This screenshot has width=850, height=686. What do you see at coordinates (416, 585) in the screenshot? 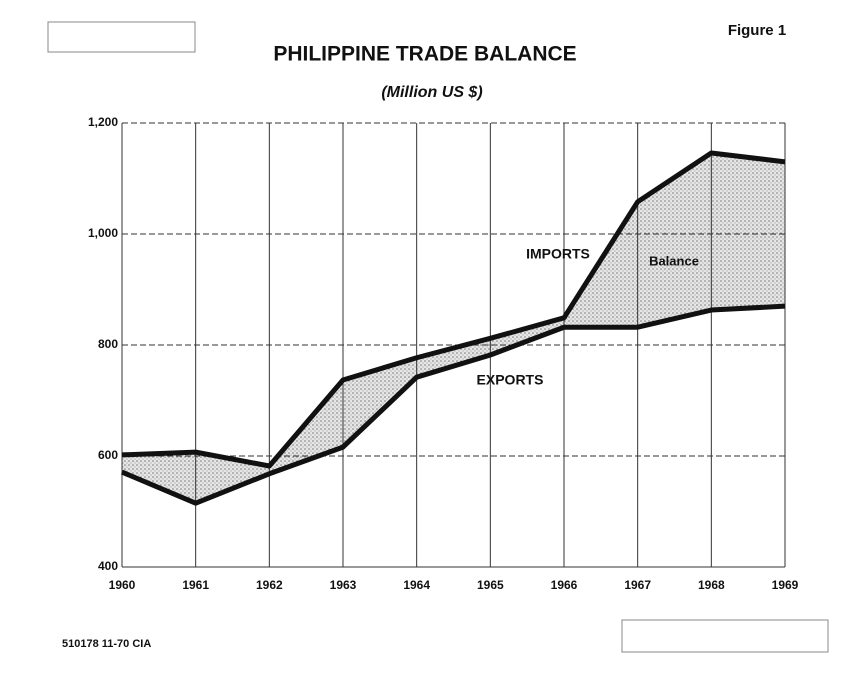
I see `x-tick-label: 1964` at bounding box center [416, 585].